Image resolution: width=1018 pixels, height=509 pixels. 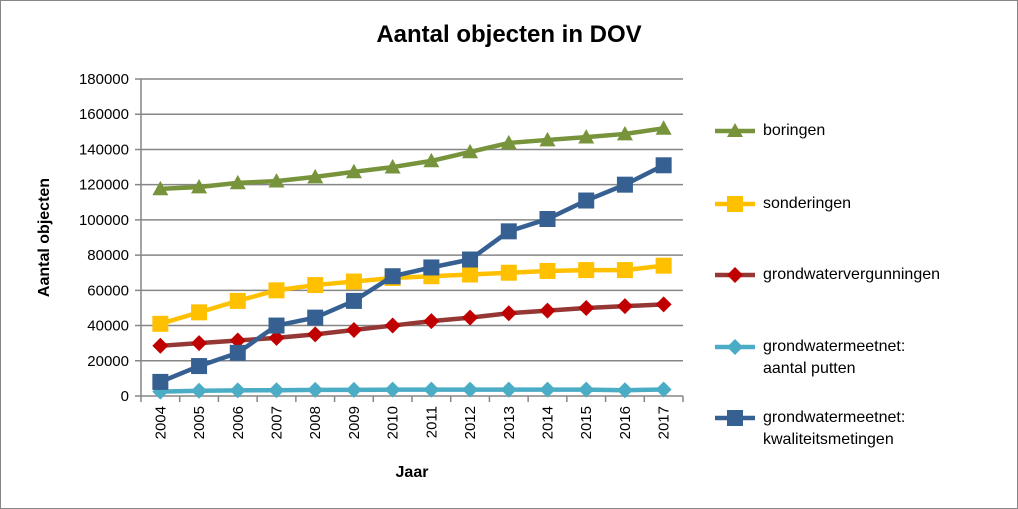 What do you see at coordinates (199, 422) in the screenshot?
I see `x-tick-label: 2005` at bounding box center [199, 422].